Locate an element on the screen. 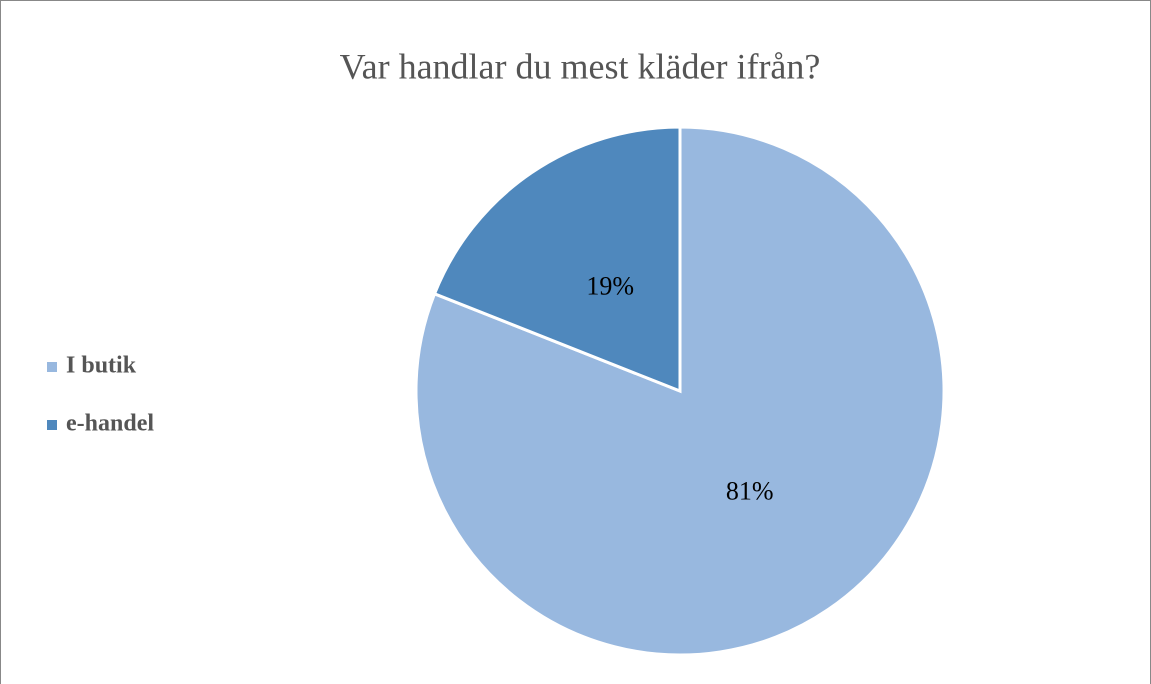 The height and width of the screenshot is (684, 1151). legend-label: I butik is located at coordinates (101, 366).